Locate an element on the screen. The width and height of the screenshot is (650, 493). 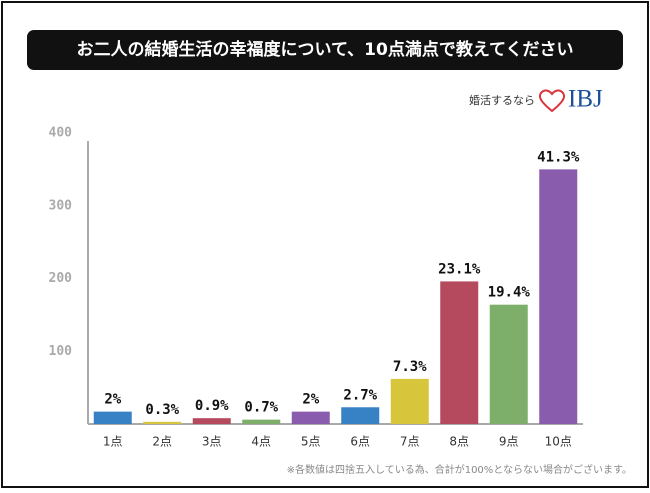
x-tick-label: 7点 is located at coordinates (410, 442).